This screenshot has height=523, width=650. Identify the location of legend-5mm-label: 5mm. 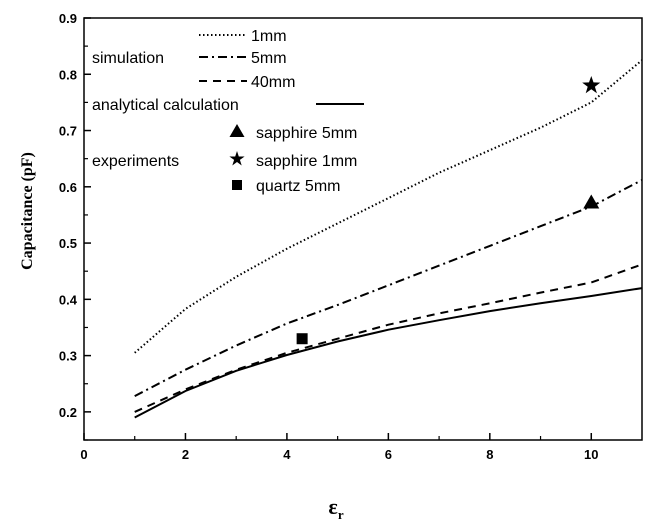
(269, 58).